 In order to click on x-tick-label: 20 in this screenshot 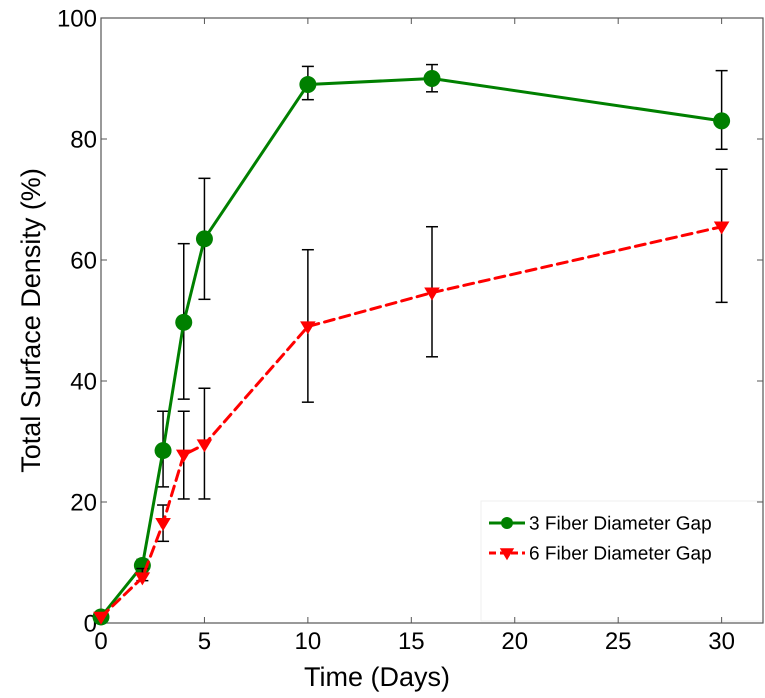, I will do `click(514, 641)`.